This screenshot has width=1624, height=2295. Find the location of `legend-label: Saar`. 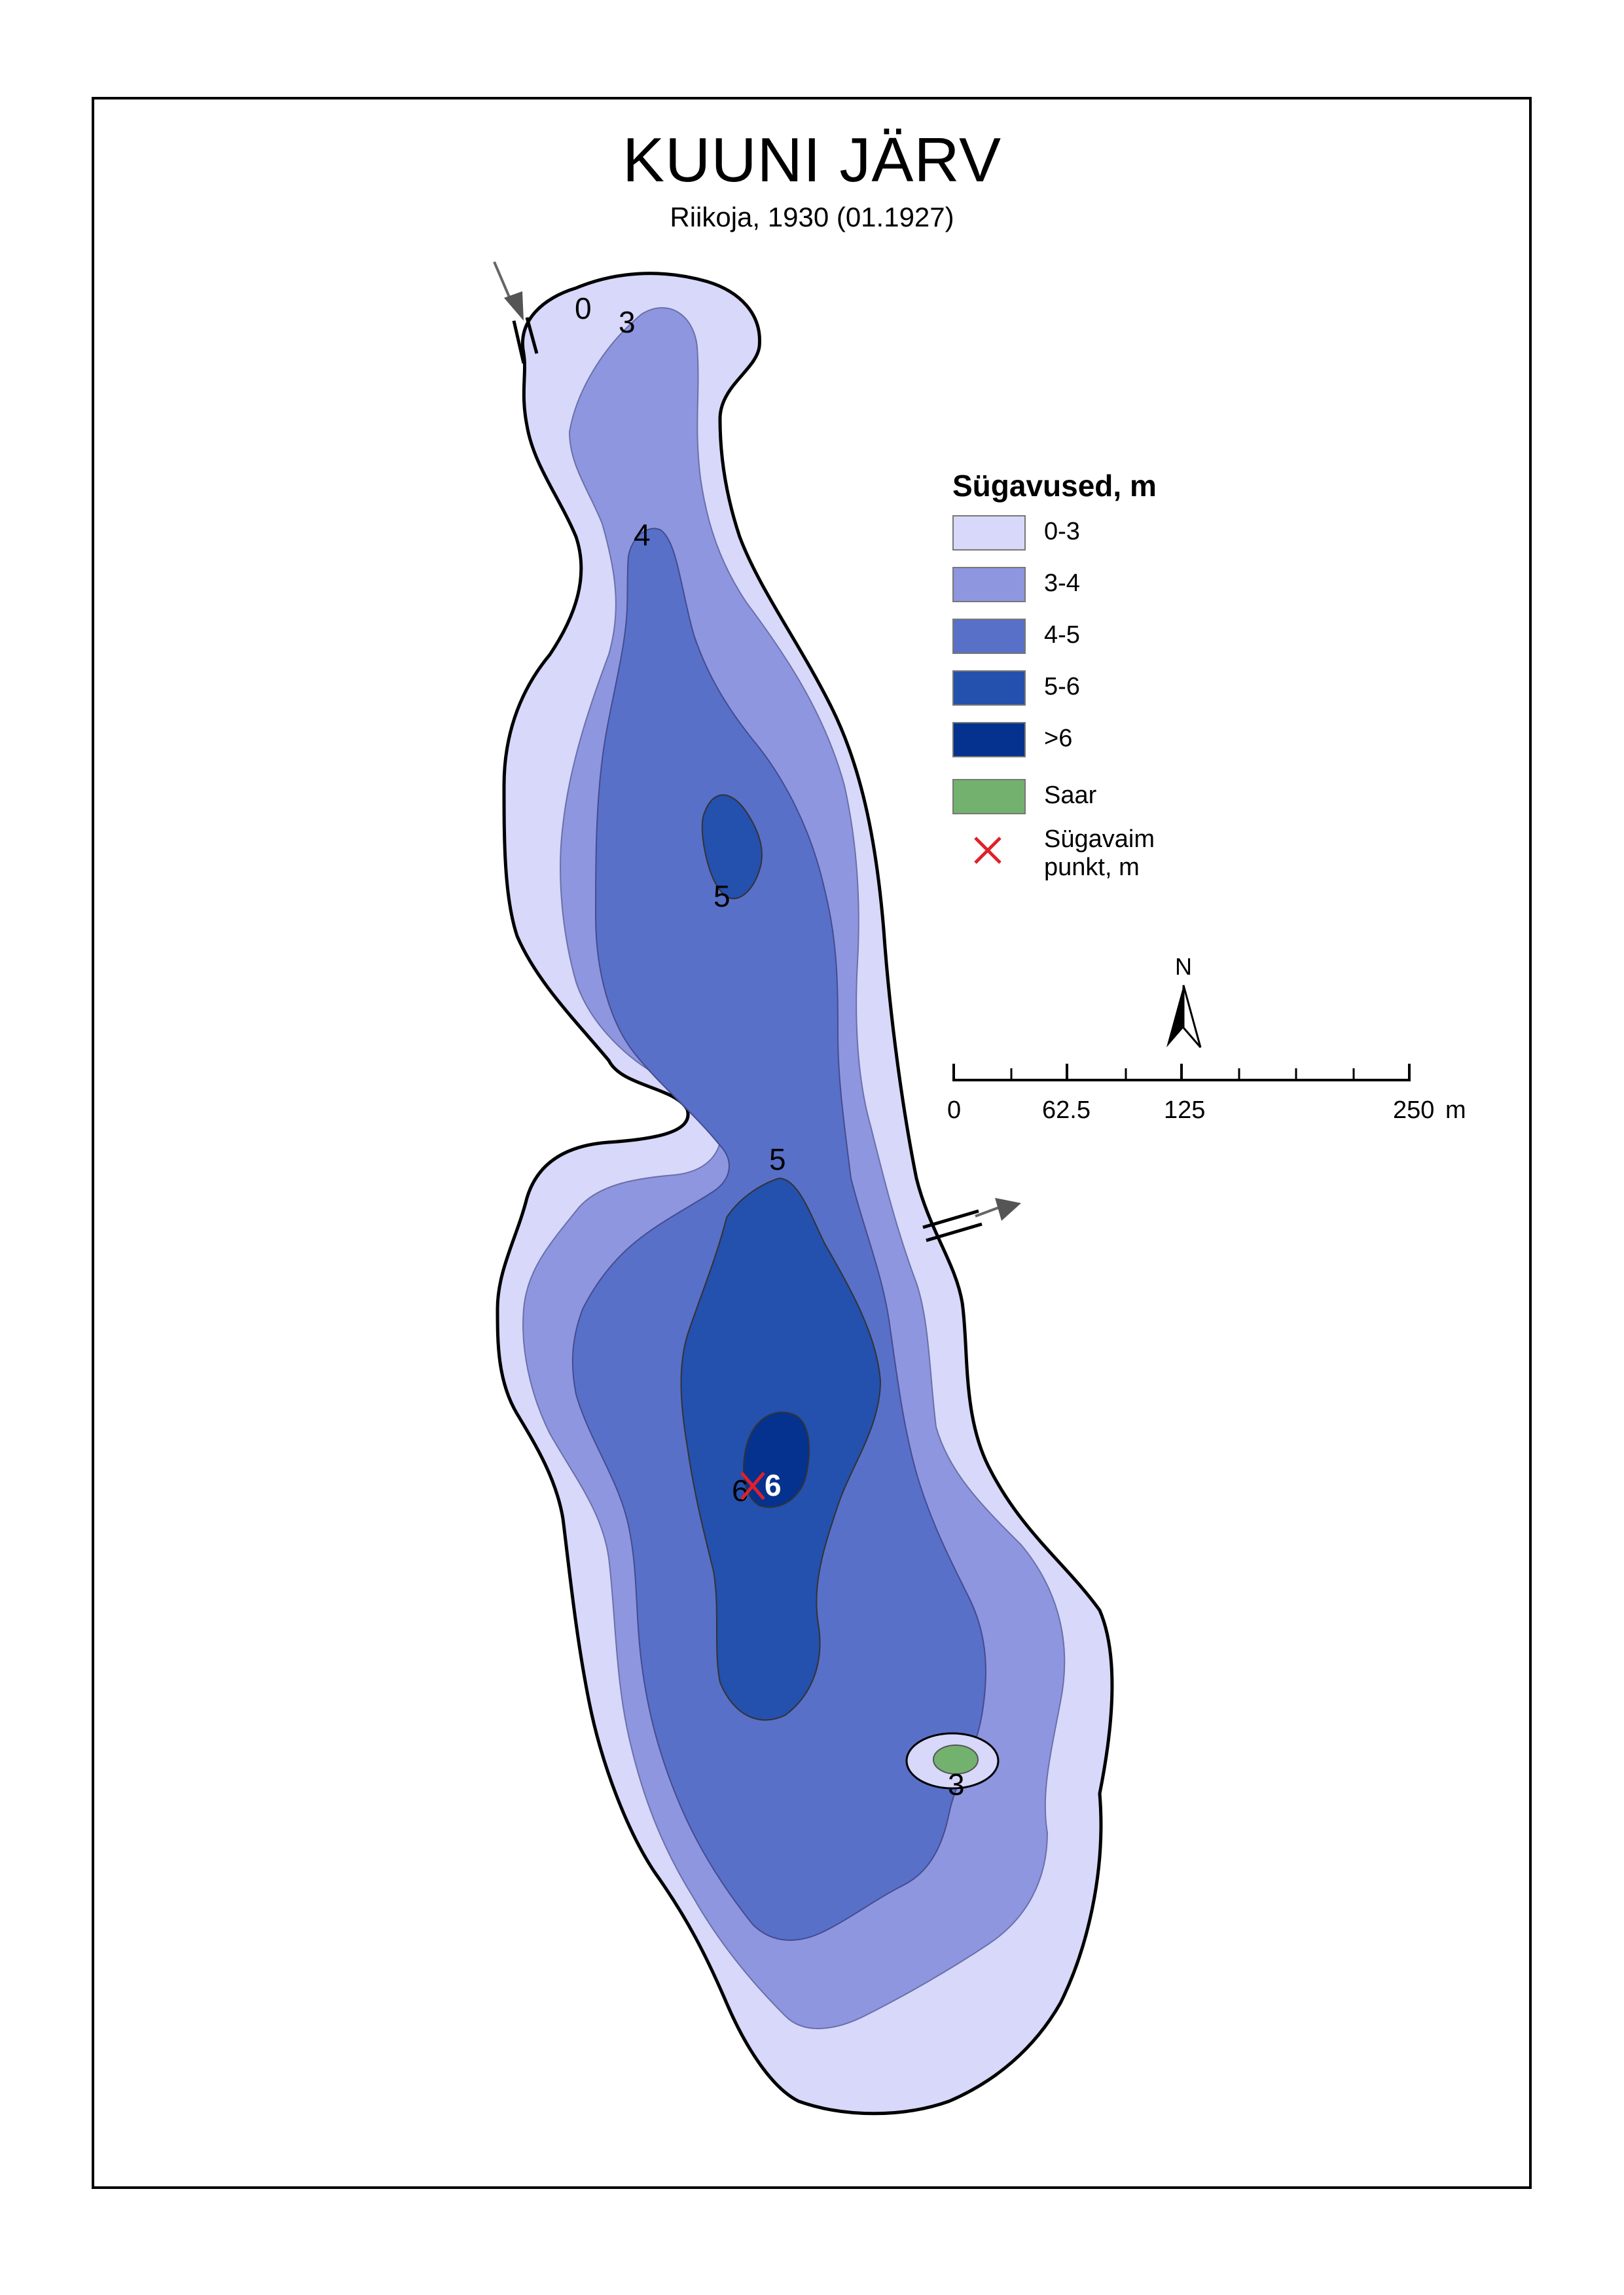

legend-label: Saar is located at coordinates (1070, 795).